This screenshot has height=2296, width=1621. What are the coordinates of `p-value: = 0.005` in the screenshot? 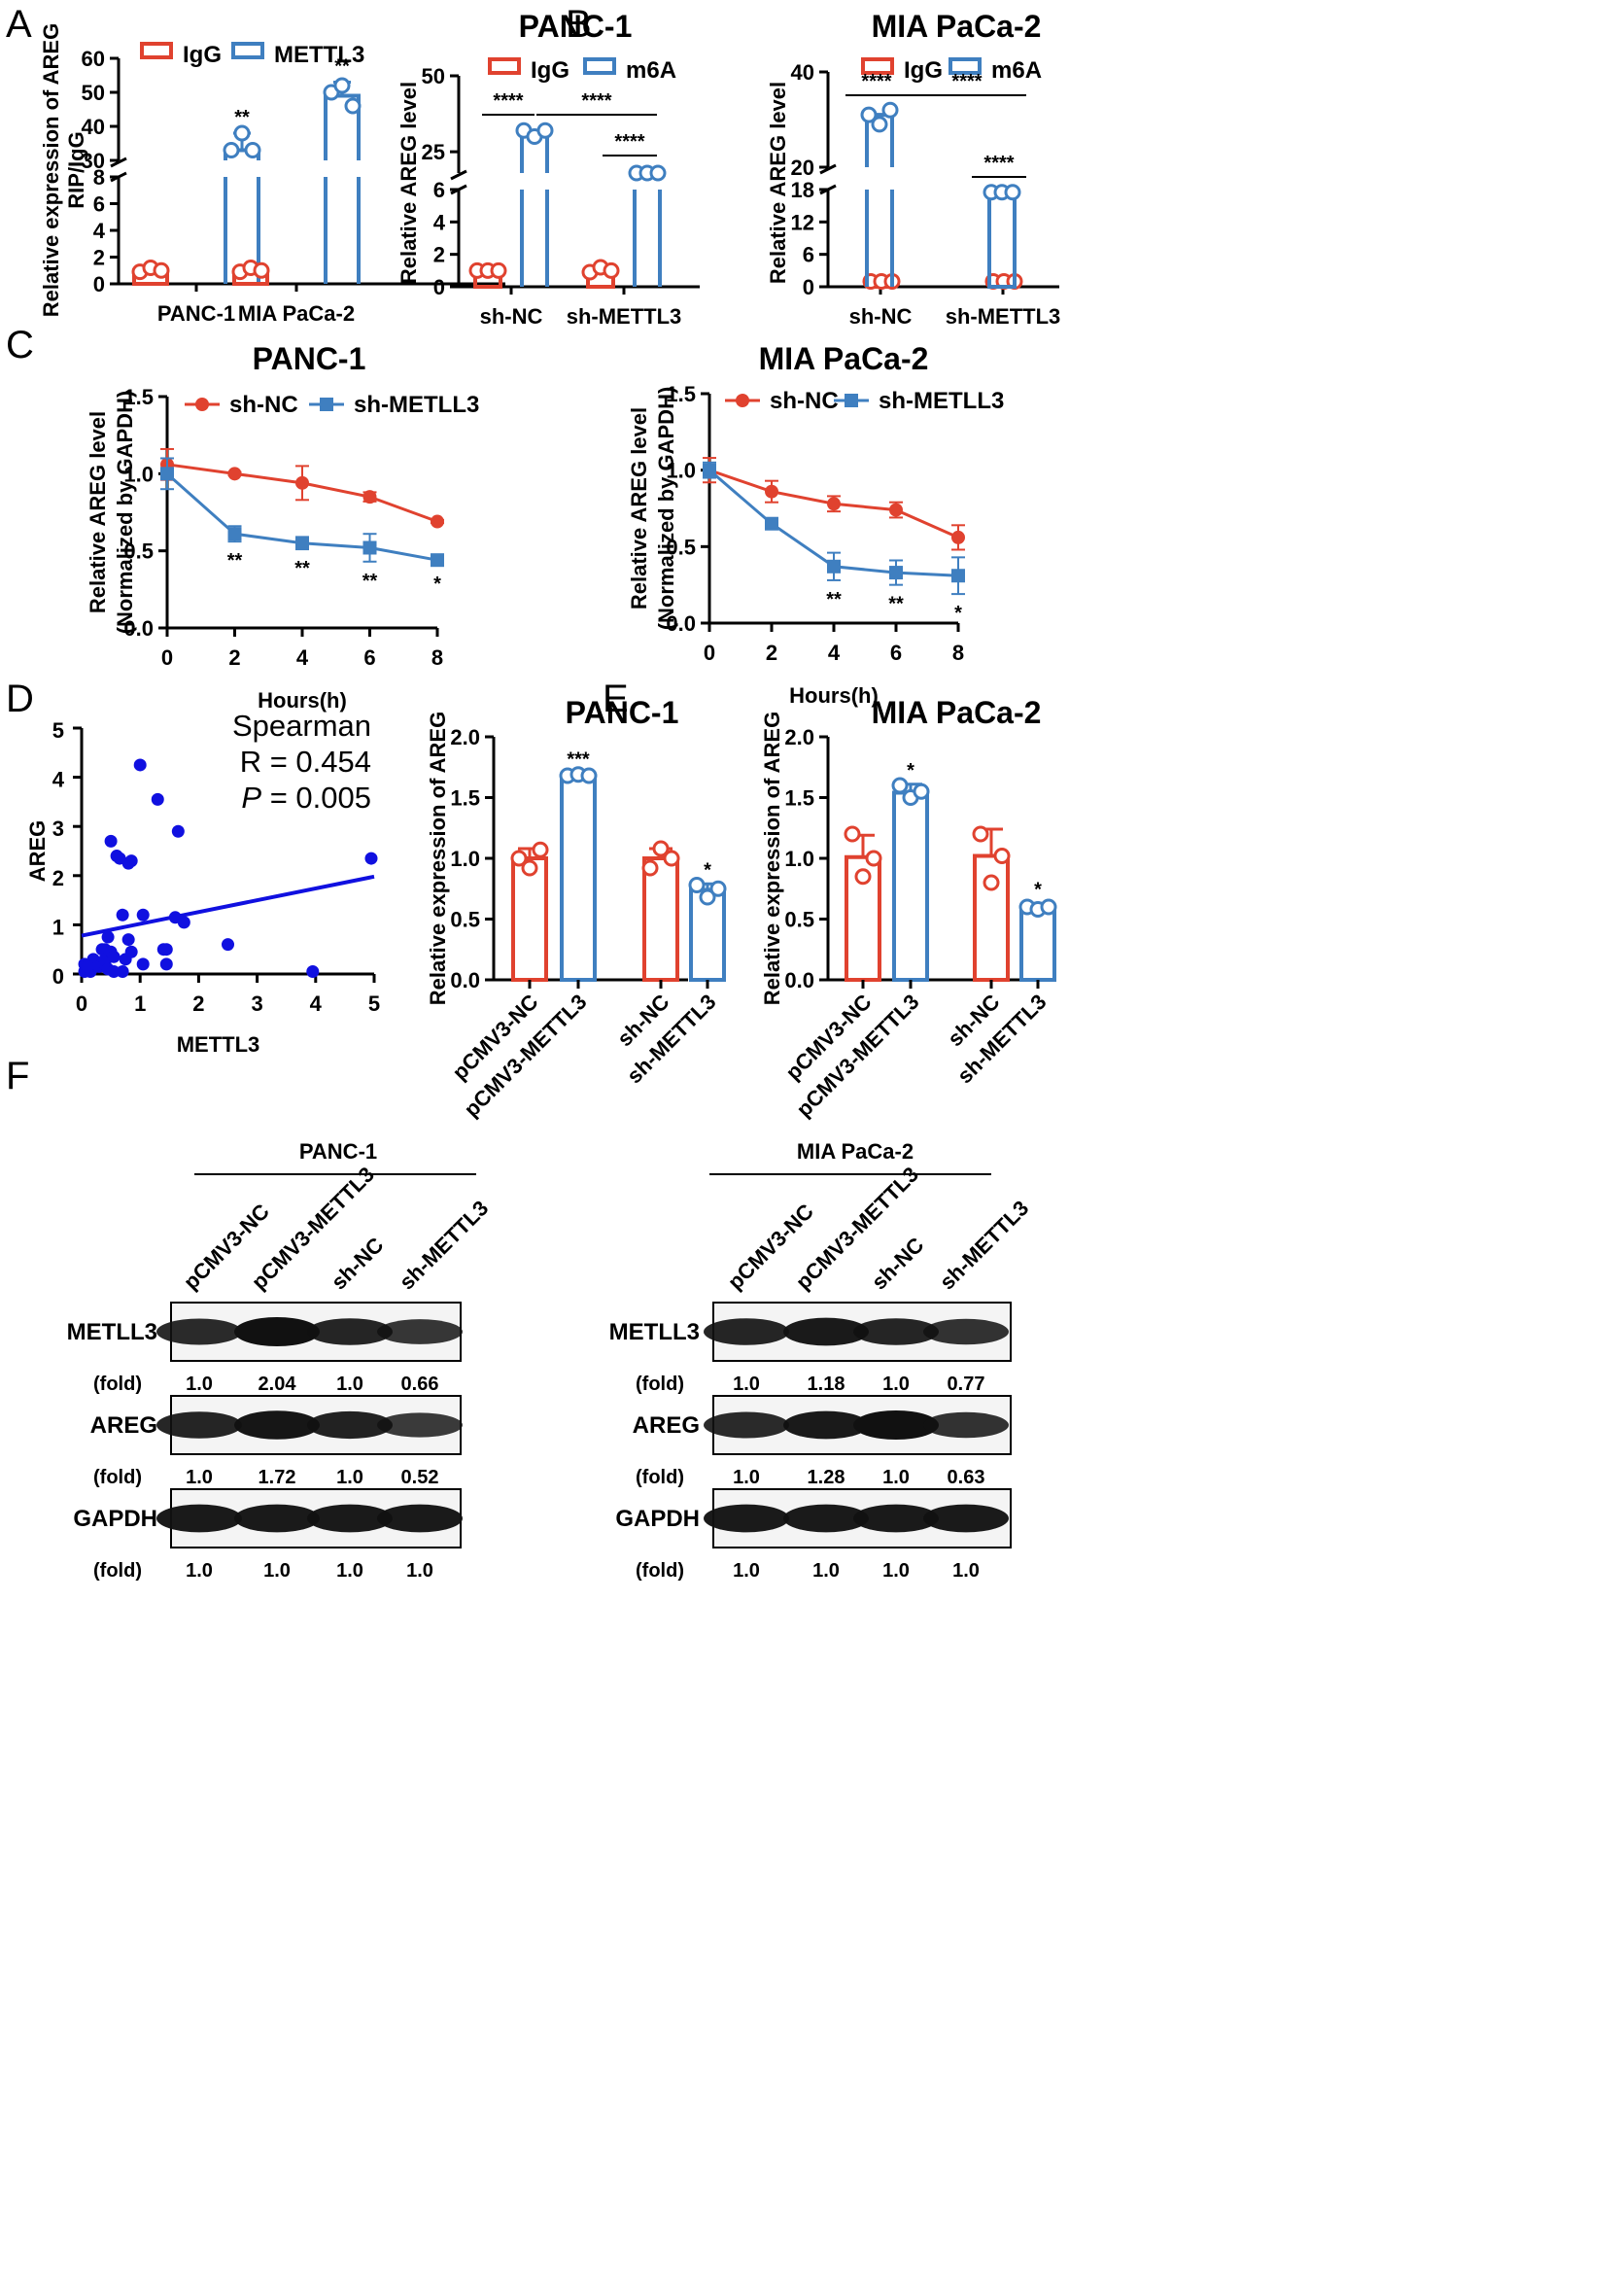 It's located at (316, 798).